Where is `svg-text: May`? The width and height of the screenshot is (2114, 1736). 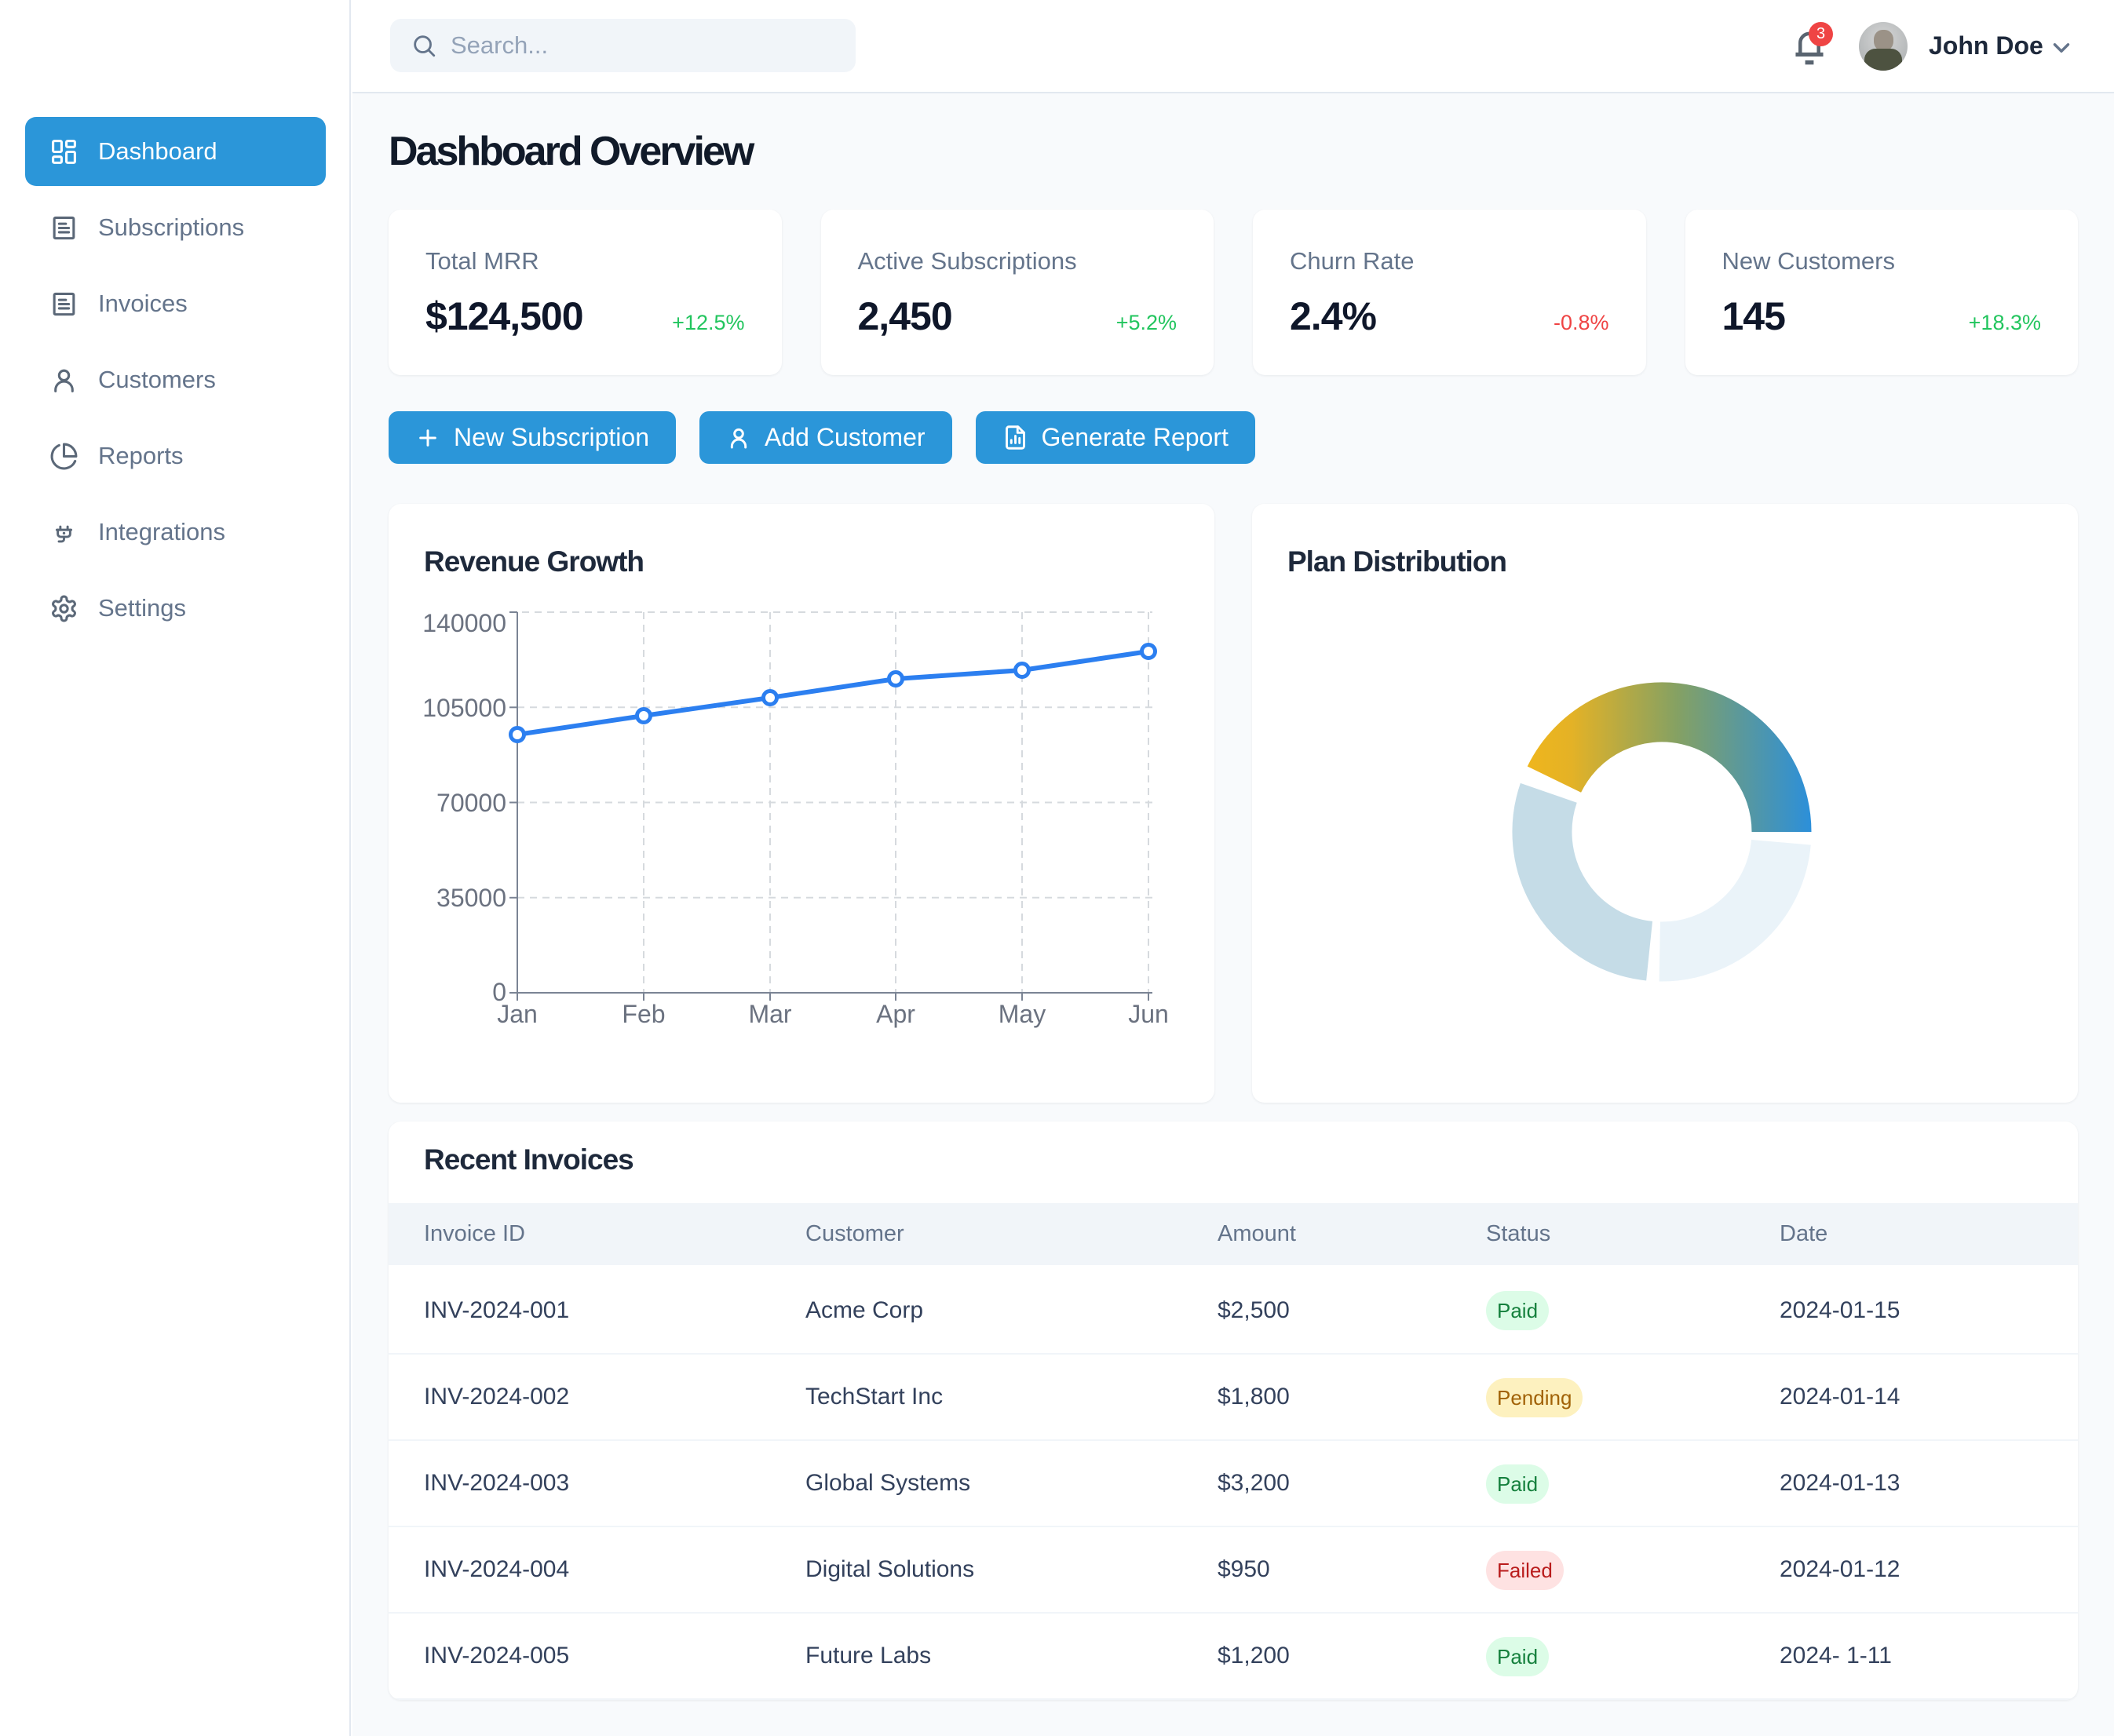 svg-text: May is located at coordinates (1022, 1014).